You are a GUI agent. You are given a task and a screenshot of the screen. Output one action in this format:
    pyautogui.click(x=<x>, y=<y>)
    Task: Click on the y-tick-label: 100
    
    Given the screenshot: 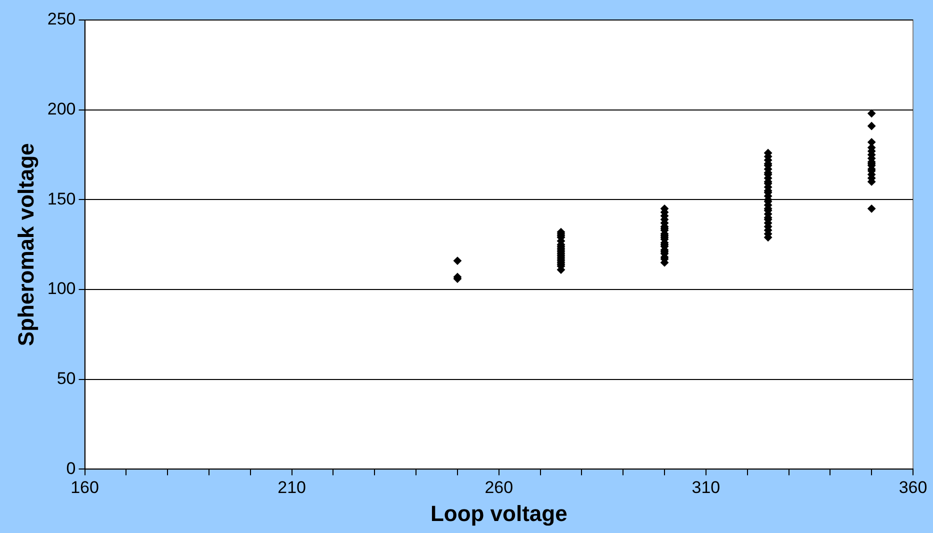 What is the action you would take?
    pyautogui.click(x=61, y=288)
    